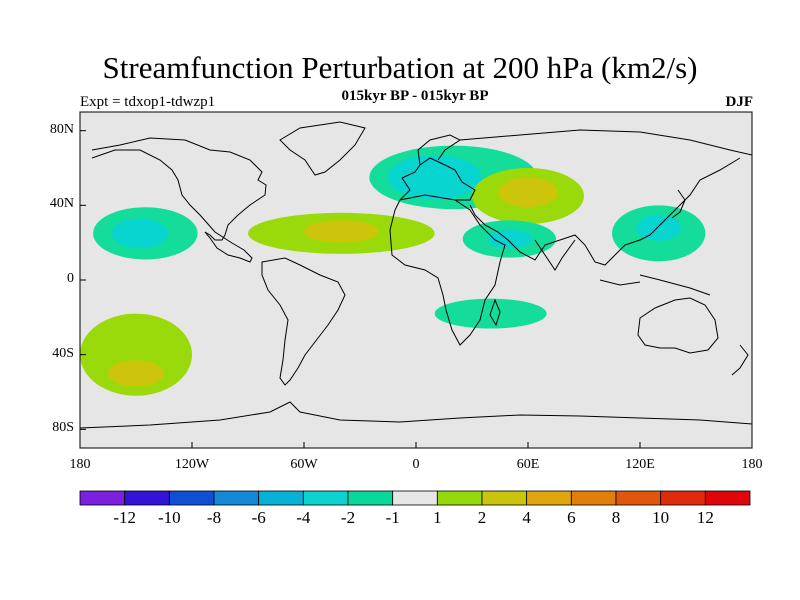 This screenshot has width=800, height=600. I want to click on coast-scandinavia, so click(439, 150).